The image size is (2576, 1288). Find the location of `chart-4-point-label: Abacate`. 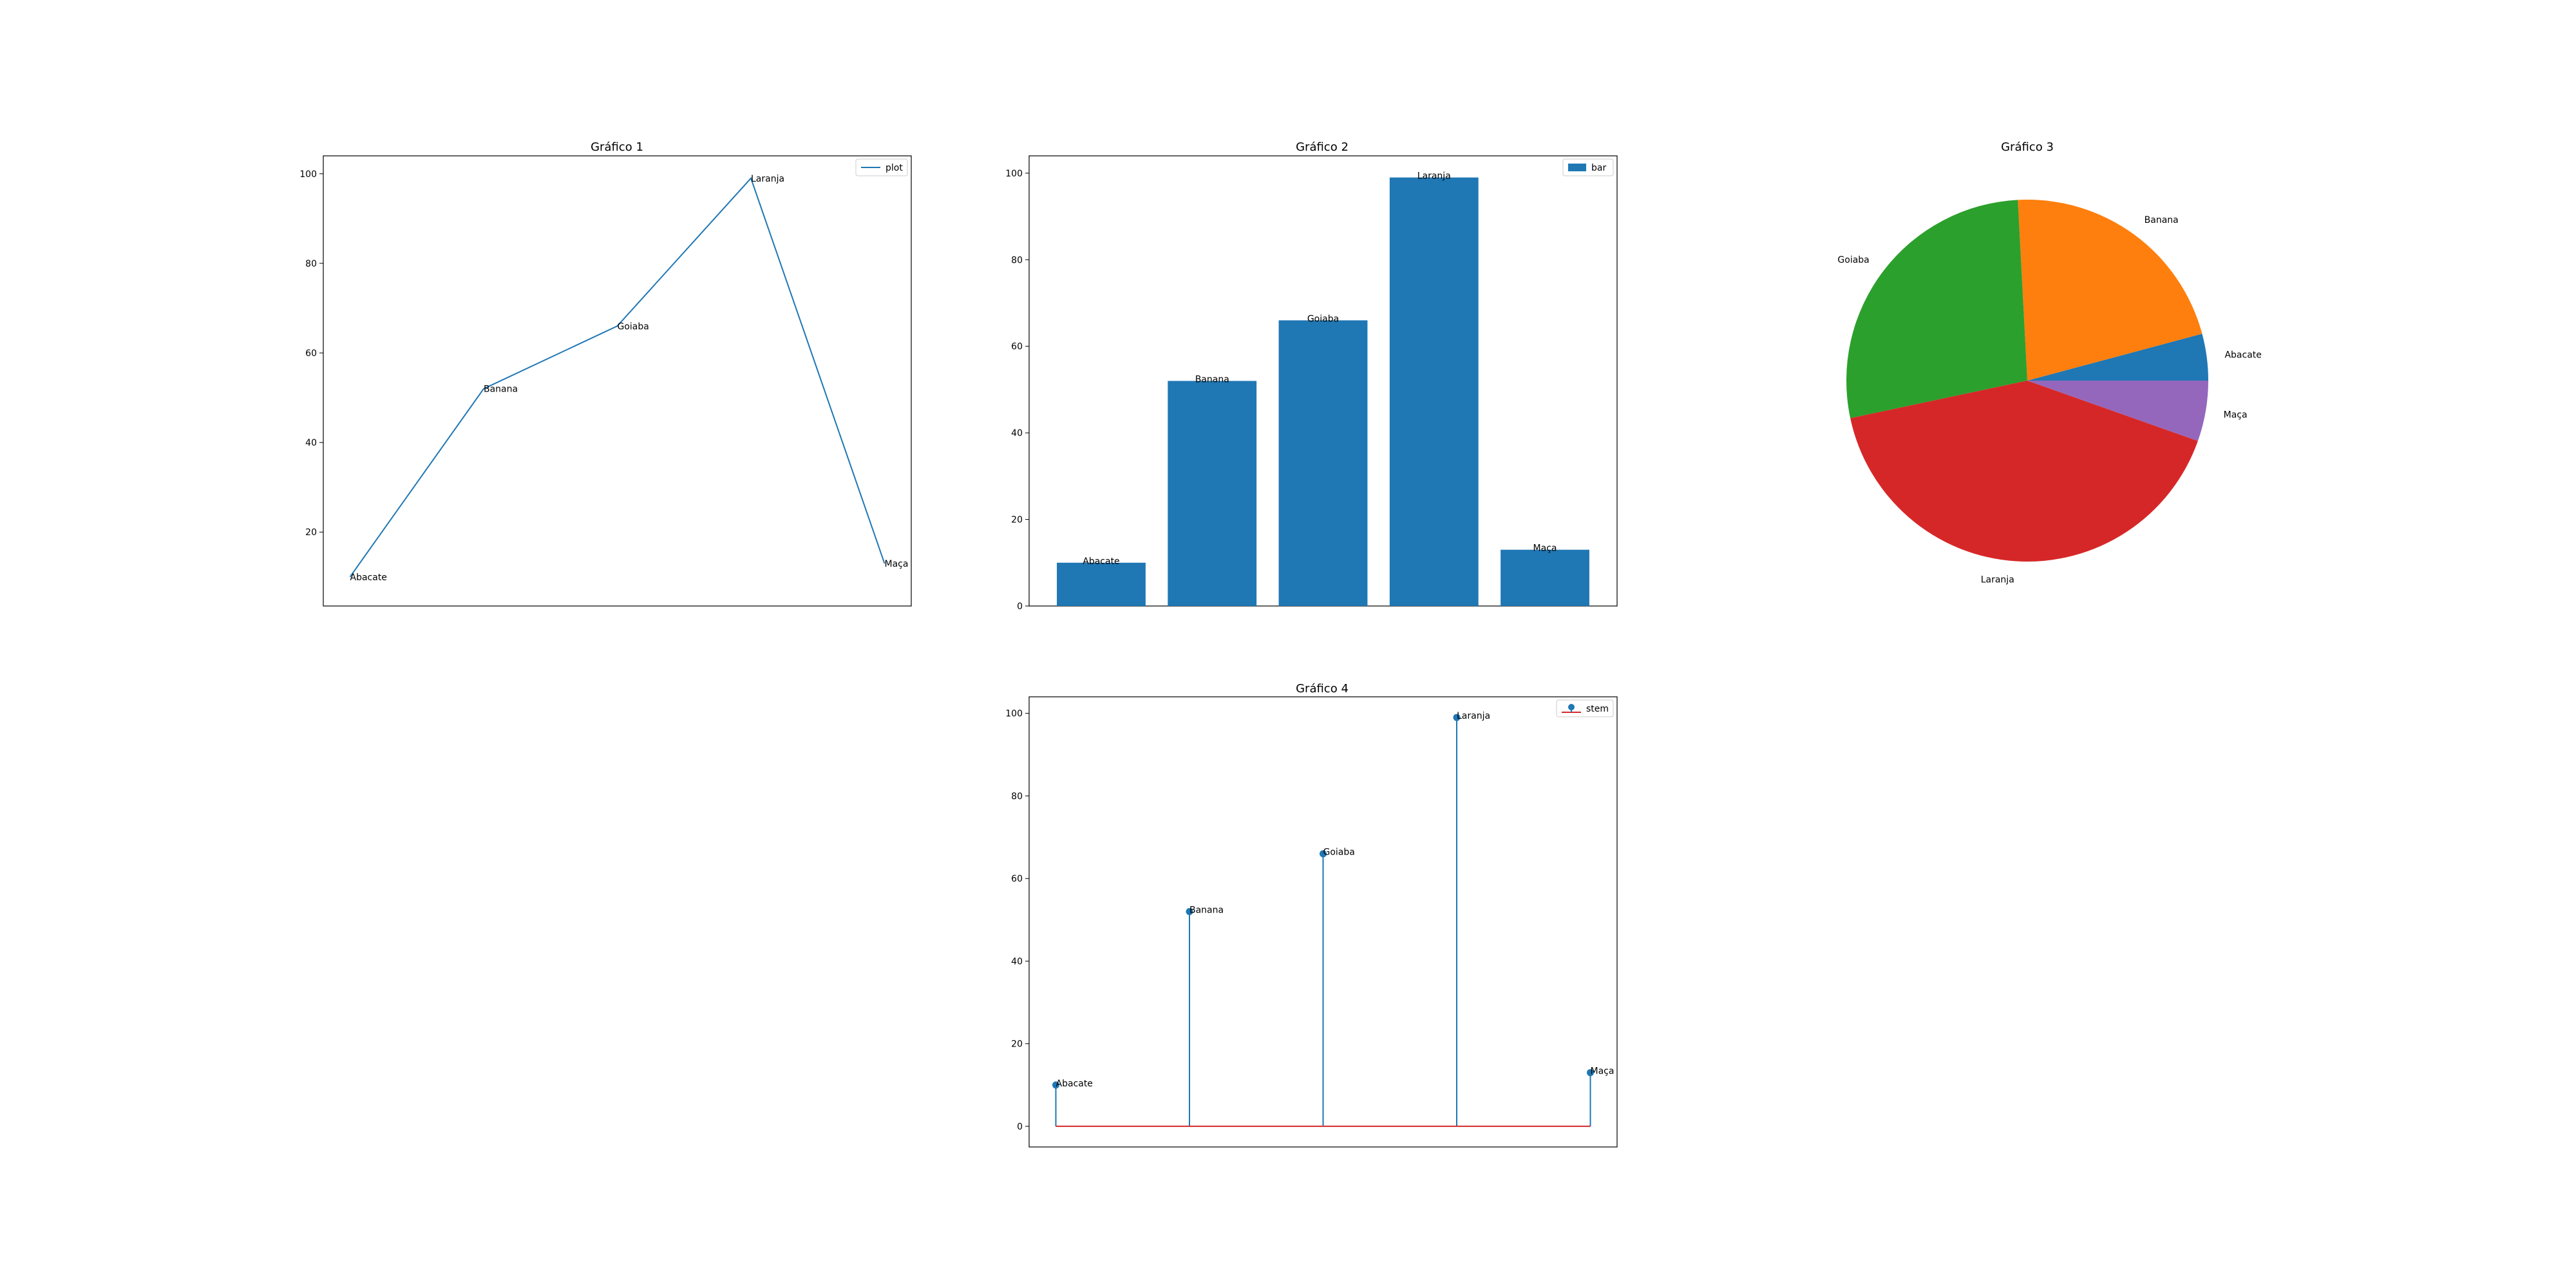

chart-4-point-label: Abacate is located at coordinates (1074, 1084).